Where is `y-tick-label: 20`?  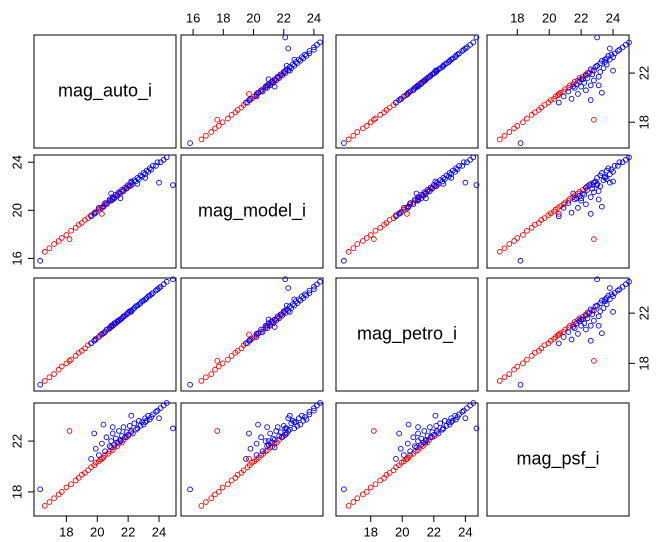 y-tick-label: 20 is located at coordinates (16, 210).